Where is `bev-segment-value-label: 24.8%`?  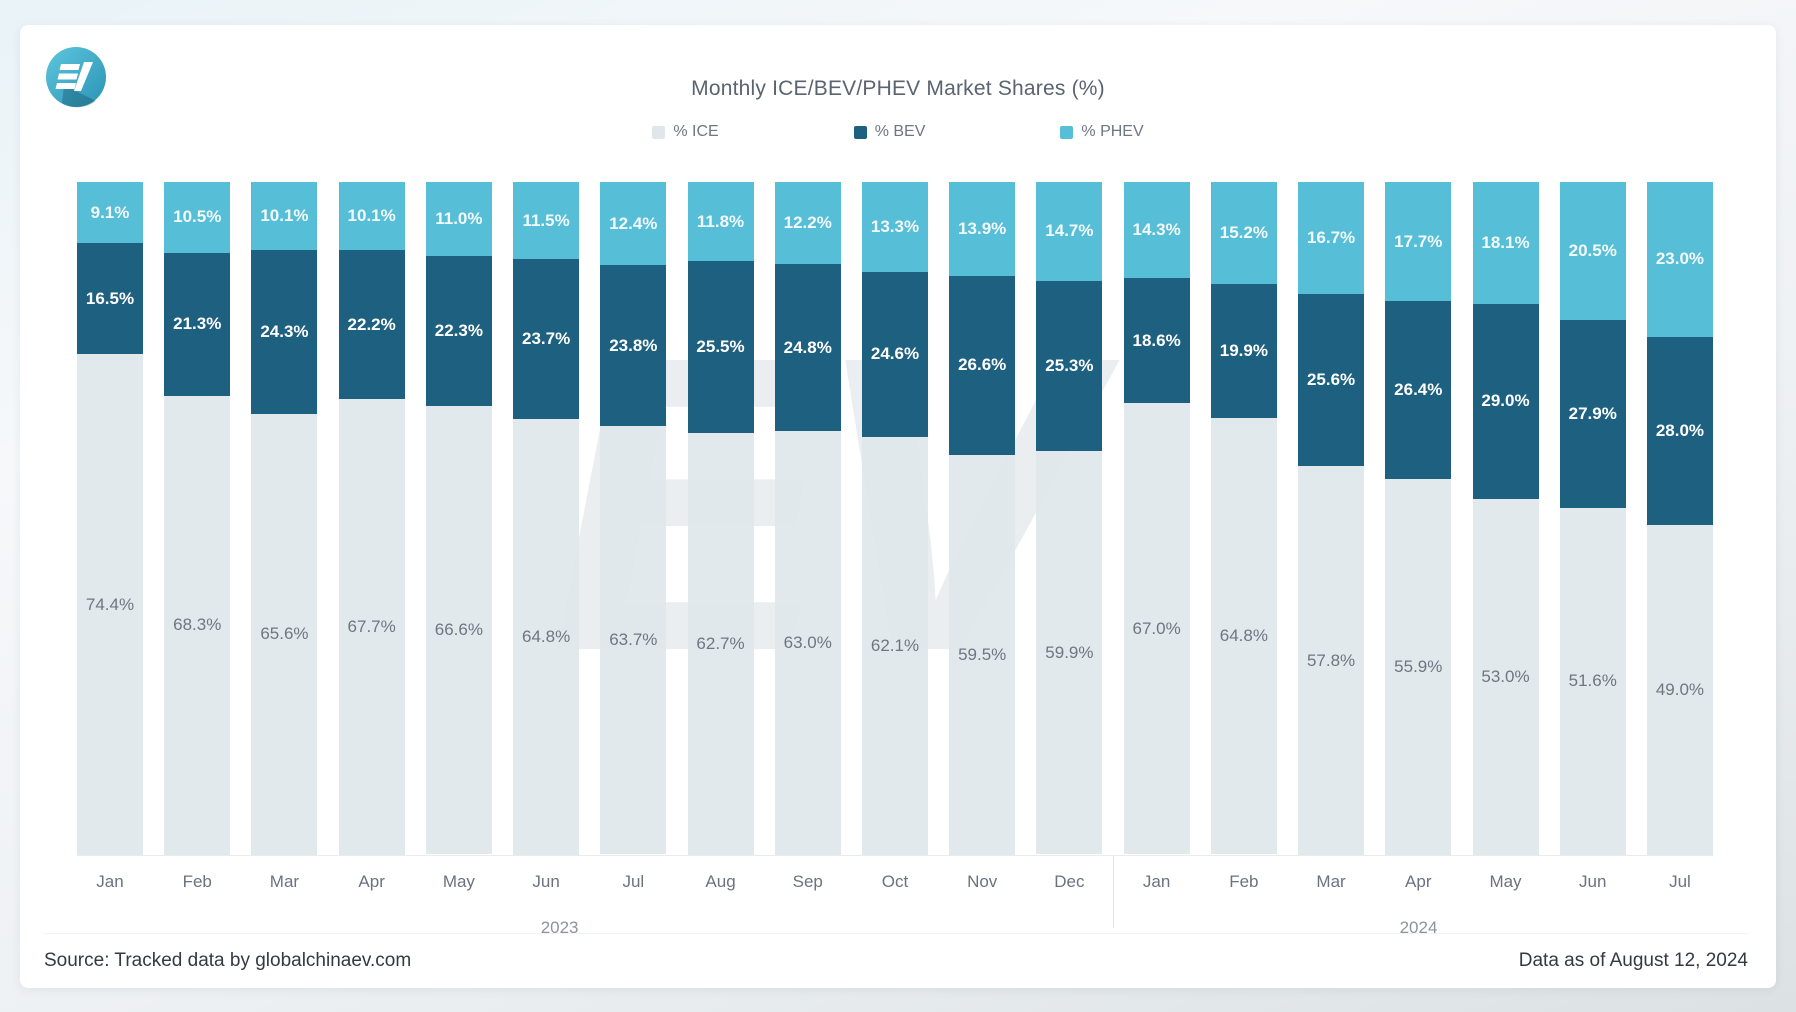 bev-segment-value-label: 24.8% is located at coordinates (807, 347).